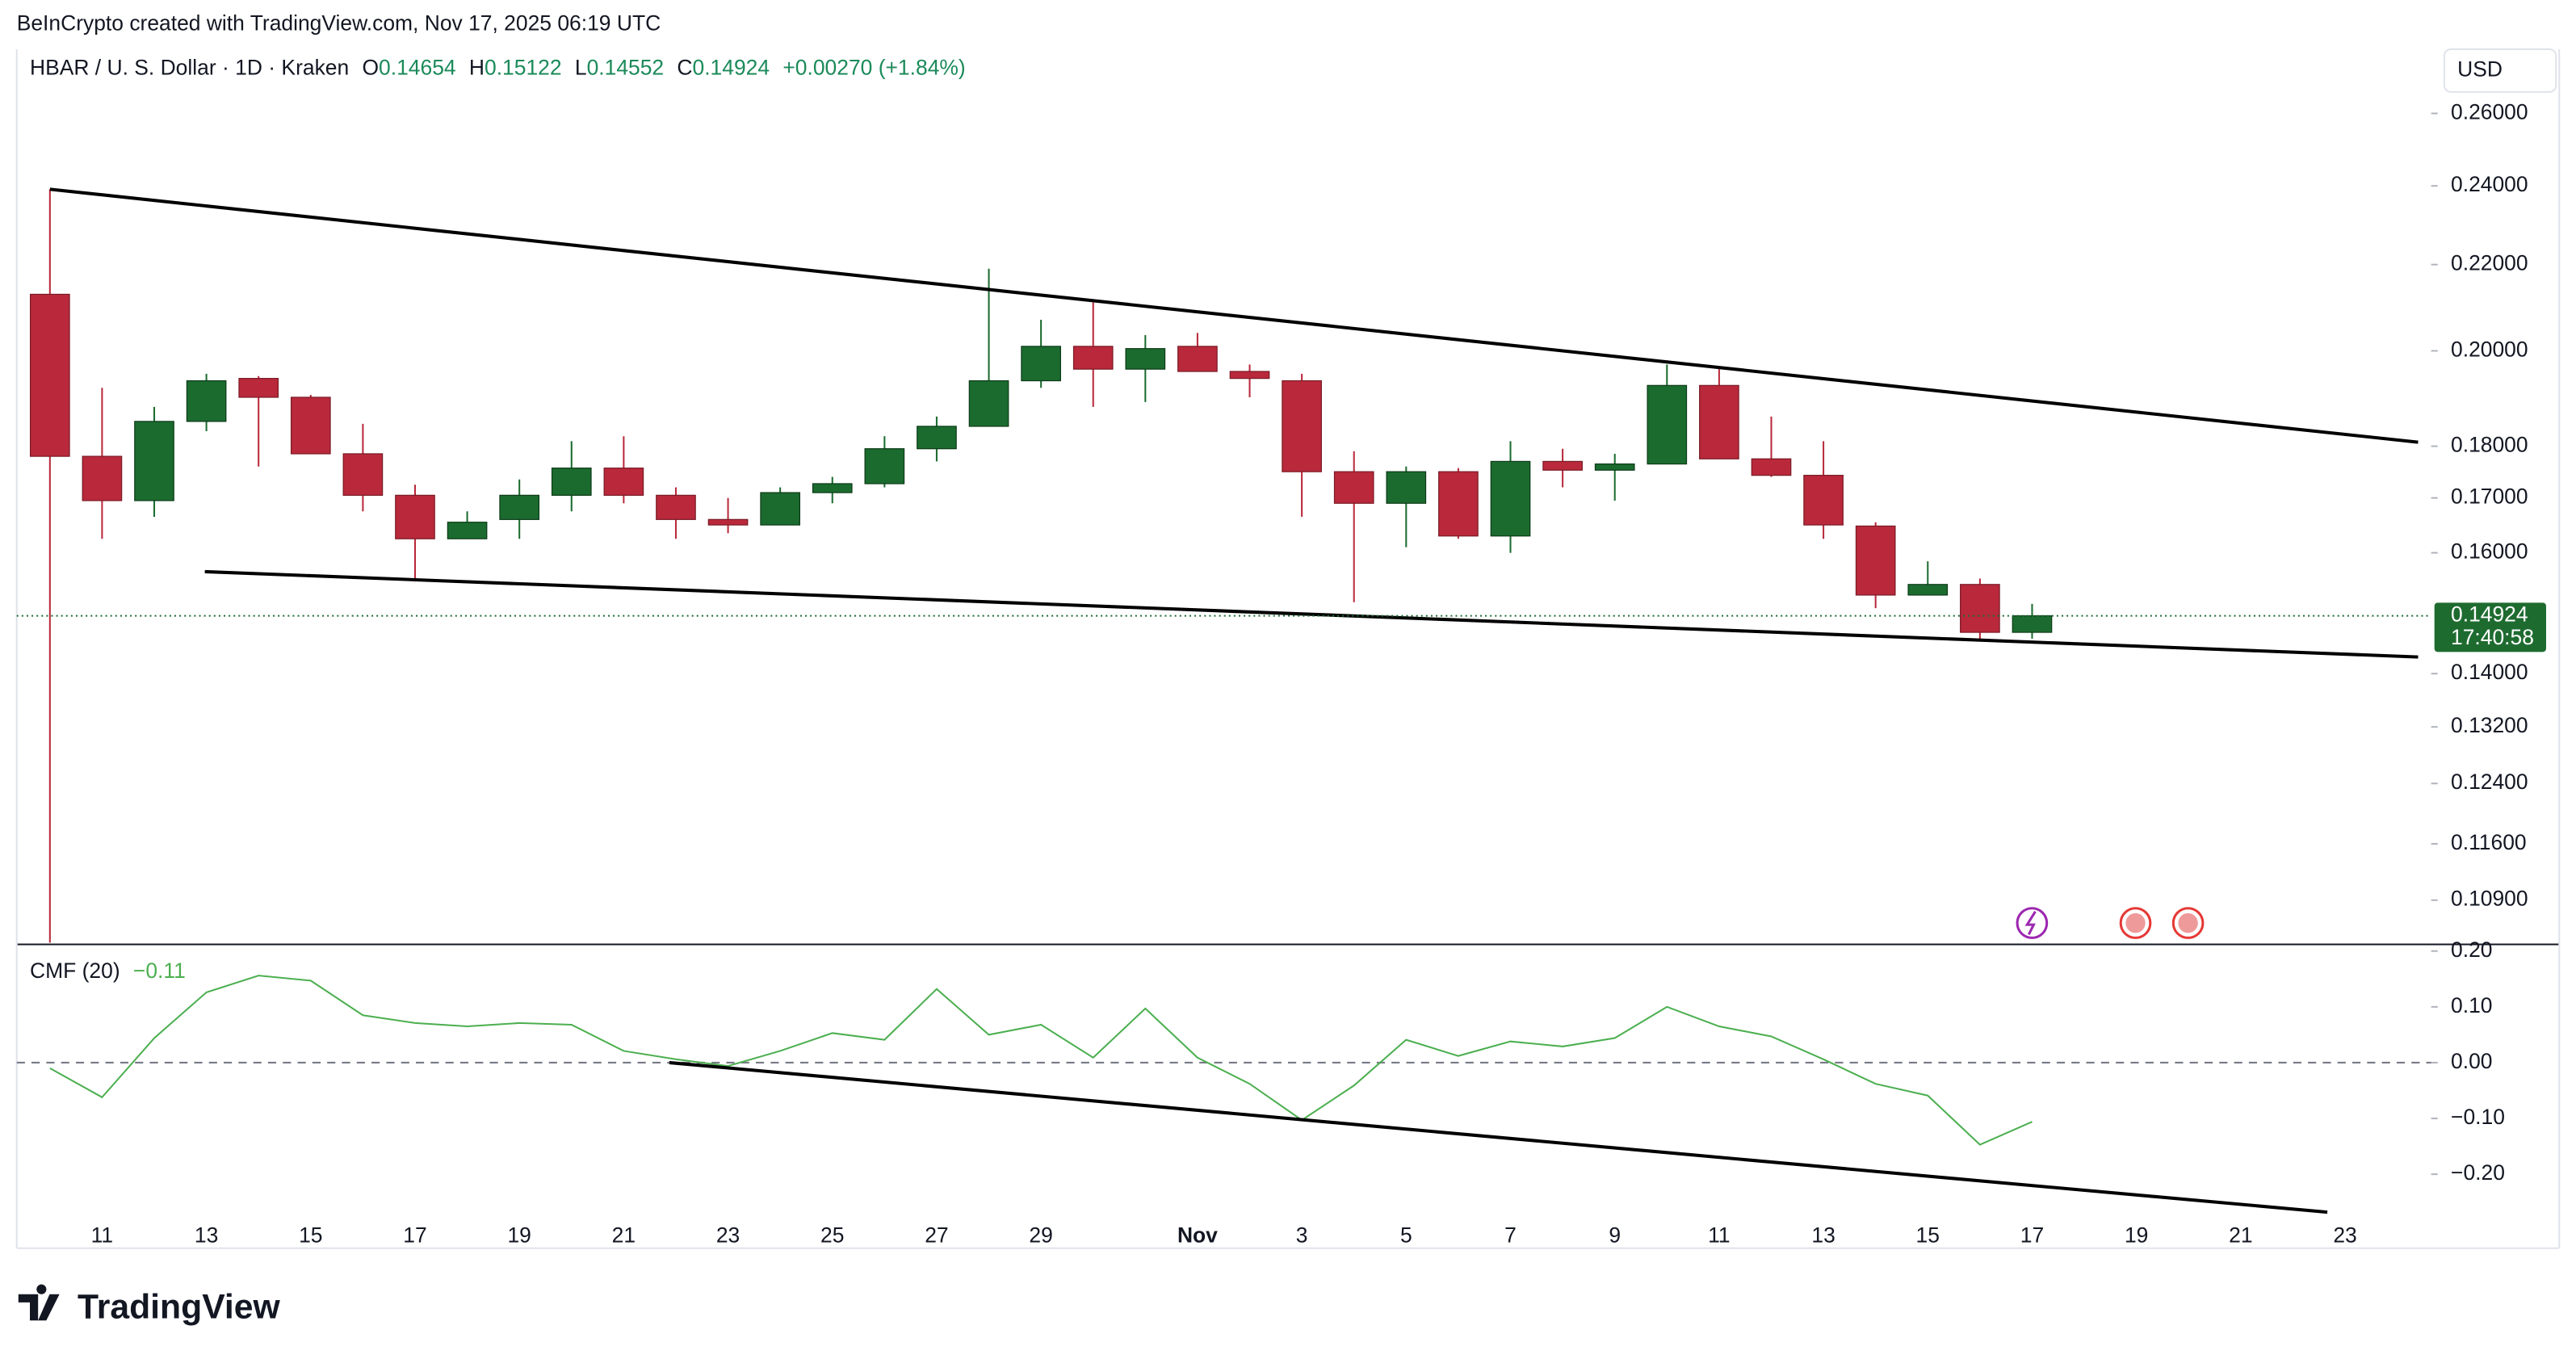  I want to click on x-tick-label: 27, so click(937, 1236).